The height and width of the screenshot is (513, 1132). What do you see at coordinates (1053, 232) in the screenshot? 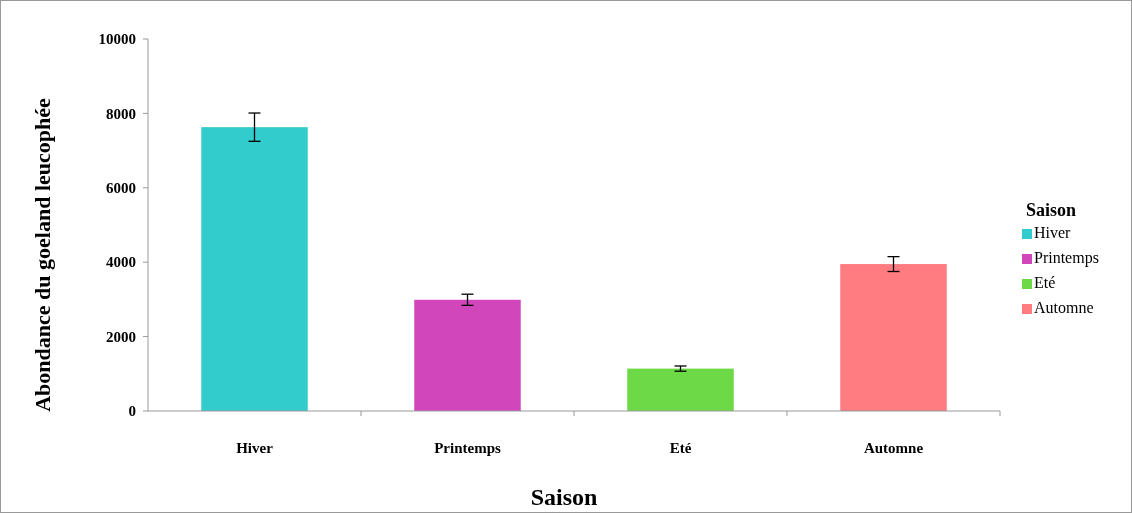
I see `legend-label: Hiver` at bounding box center [1053, 232].